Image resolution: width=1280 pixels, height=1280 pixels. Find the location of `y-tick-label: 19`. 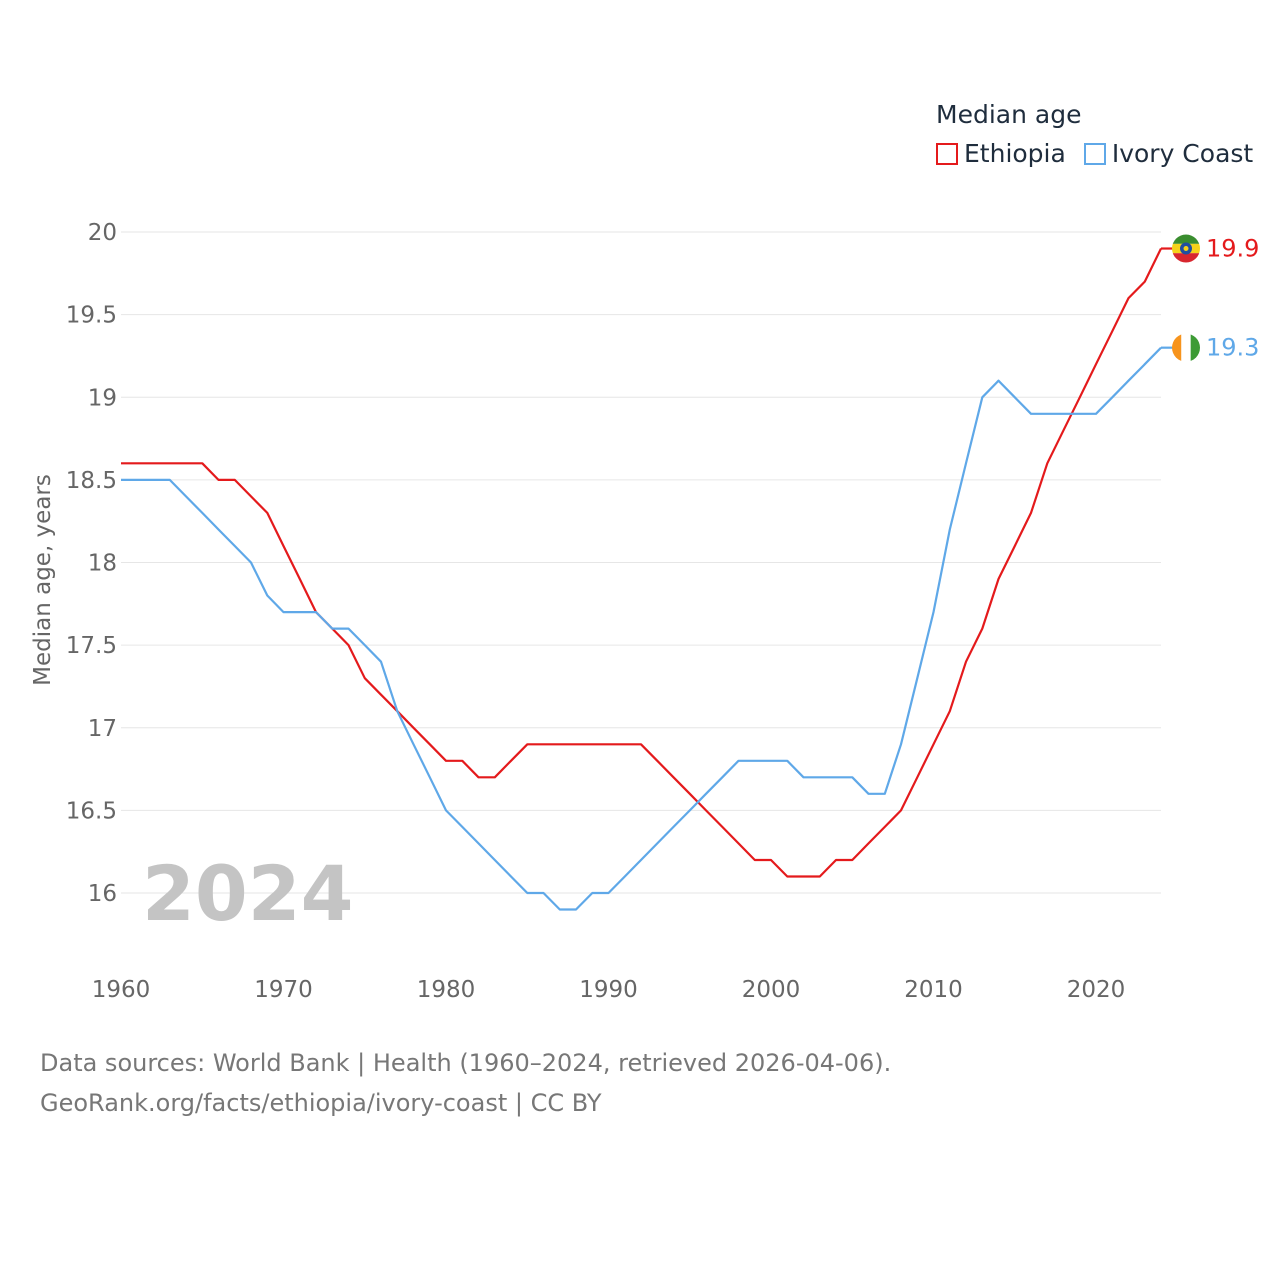

y-tick-label: 19 is located at coordinates (102, 398).